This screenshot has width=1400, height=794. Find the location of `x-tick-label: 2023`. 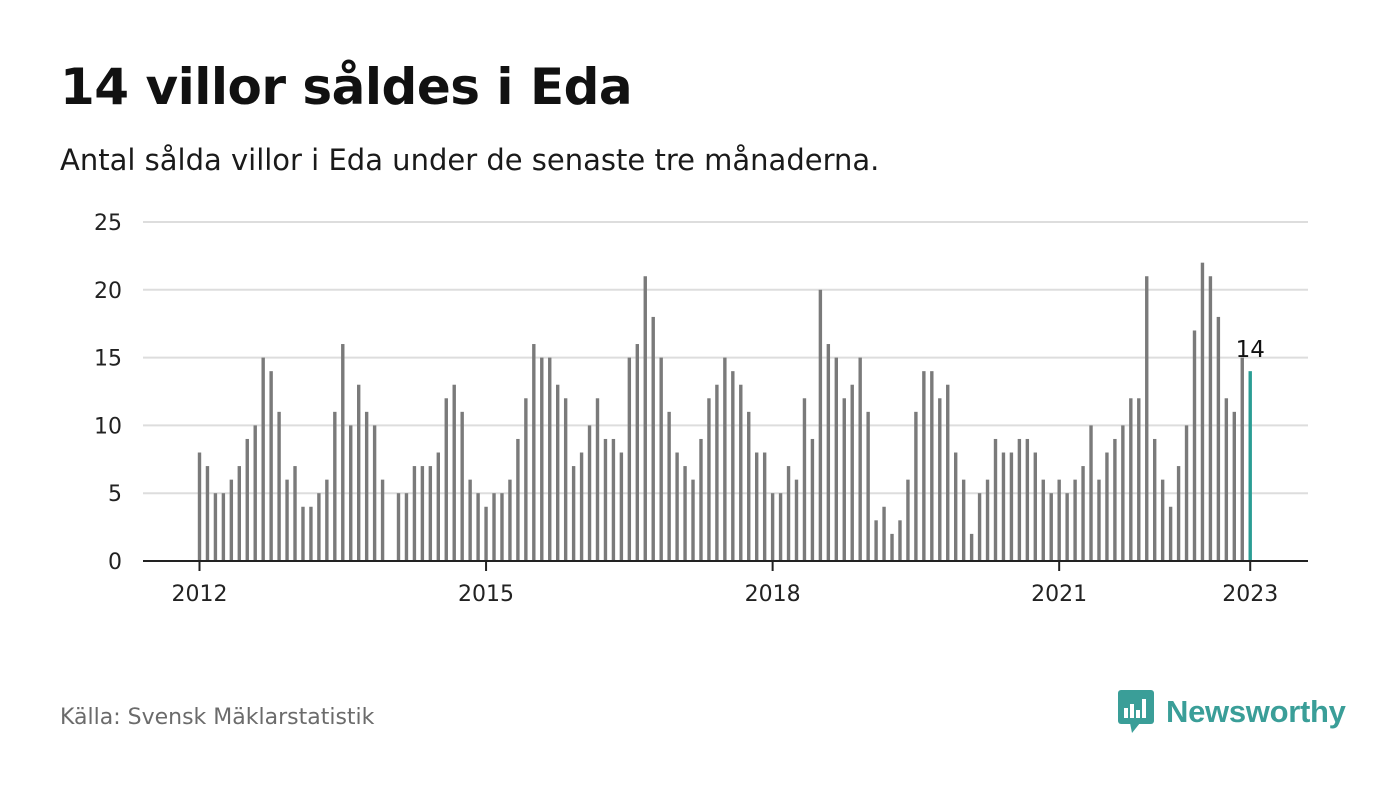

x-tick-label: 2023 is located at coordinates (1250, 594).